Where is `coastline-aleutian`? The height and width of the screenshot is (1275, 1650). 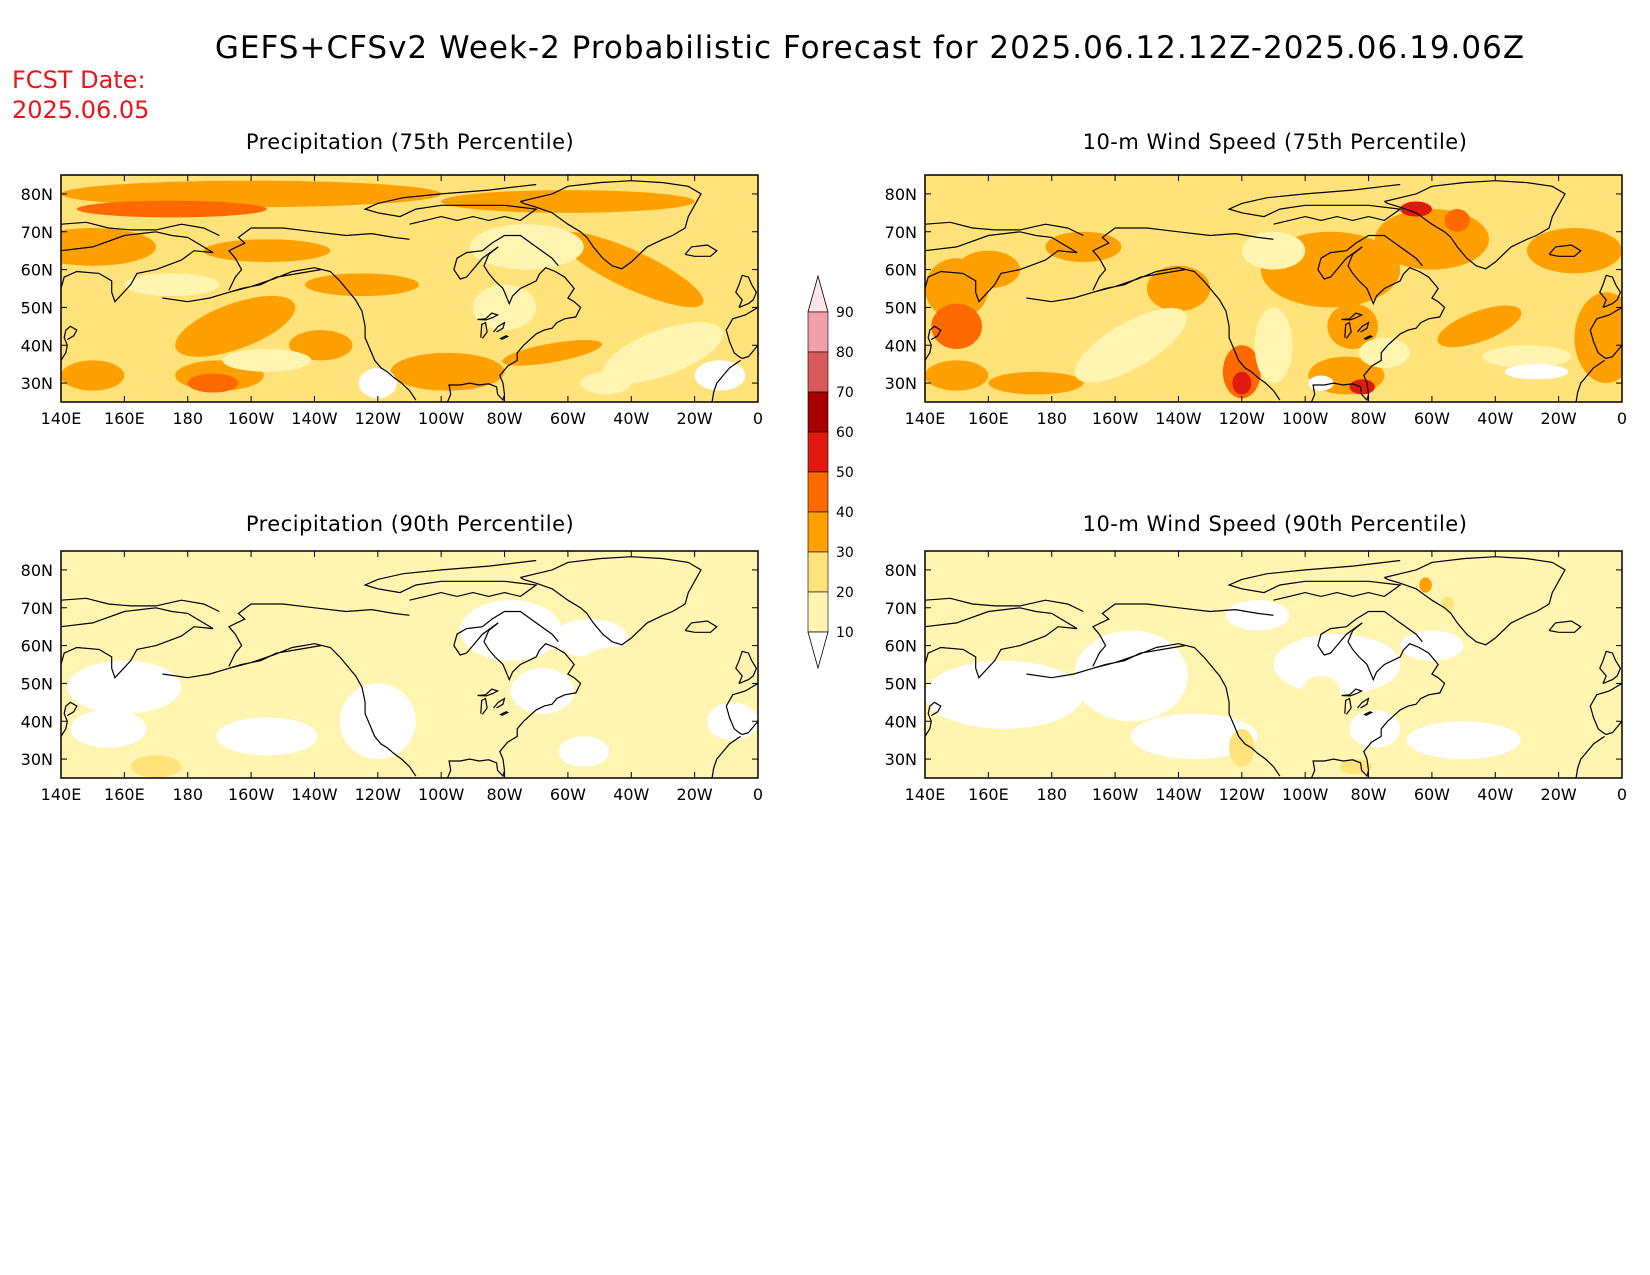
coastline-aleutian is located at coordinates (1060, 673).